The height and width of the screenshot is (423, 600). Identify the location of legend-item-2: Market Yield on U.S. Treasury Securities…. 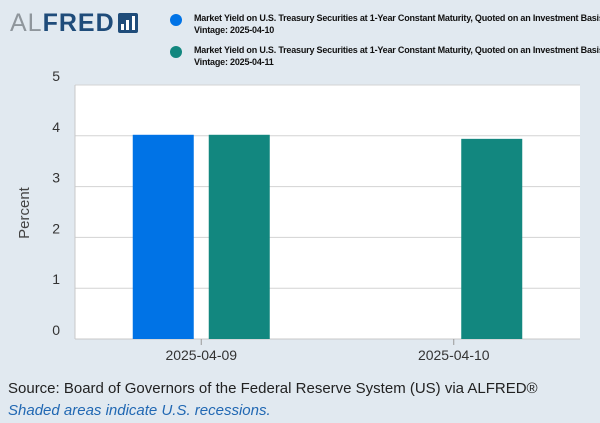
(385, 56).